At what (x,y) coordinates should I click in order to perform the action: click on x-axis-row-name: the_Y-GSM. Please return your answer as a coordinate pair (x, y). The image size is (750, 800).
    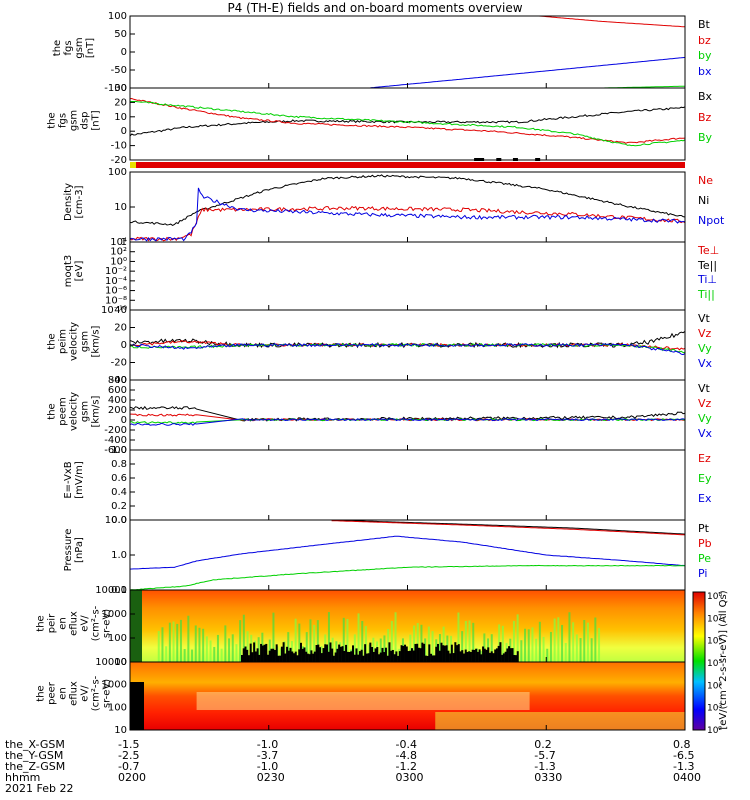
    Looking at the image, I should click on (34, 755).